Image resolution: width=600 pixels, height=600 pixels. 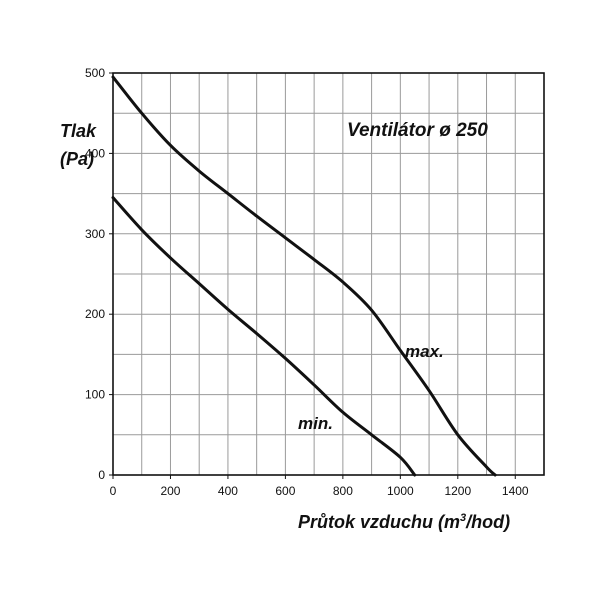 I want to click on x-tick-label: 200, so click(x=170, y=491).